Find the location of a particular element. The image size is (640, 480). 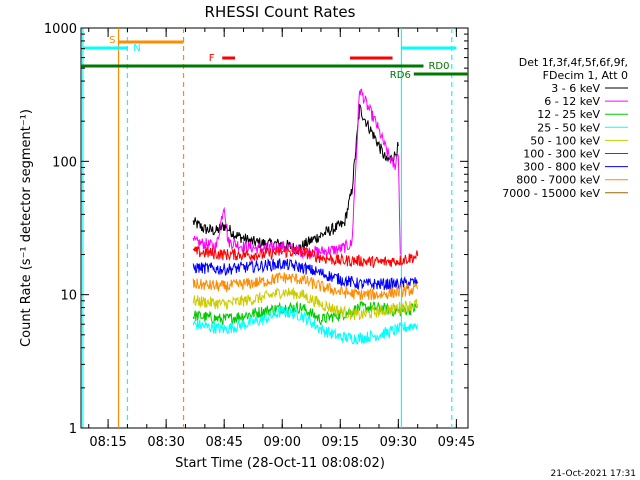

legend-entry-label: 3 - 6 keV is located at coordinates (575, 88).